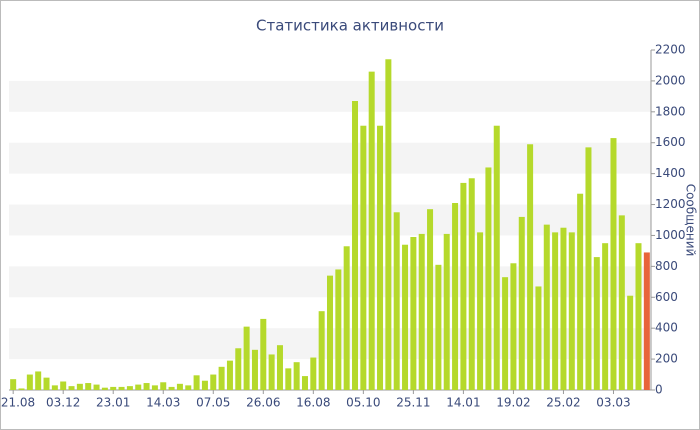  I want to click on y-tick-label: 200, so click(666, 359).